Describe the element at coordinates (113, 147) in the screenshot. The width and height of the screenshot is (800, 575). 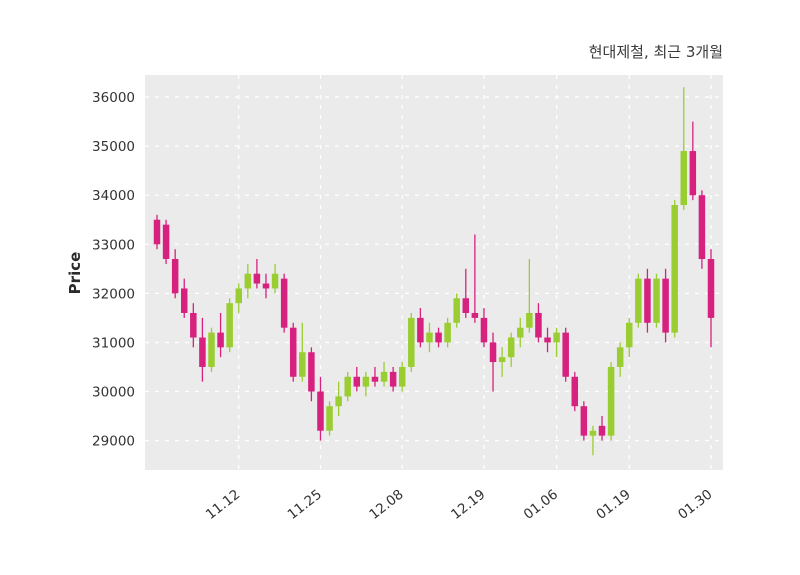
I see `y-tick-label: 35000` at that location.